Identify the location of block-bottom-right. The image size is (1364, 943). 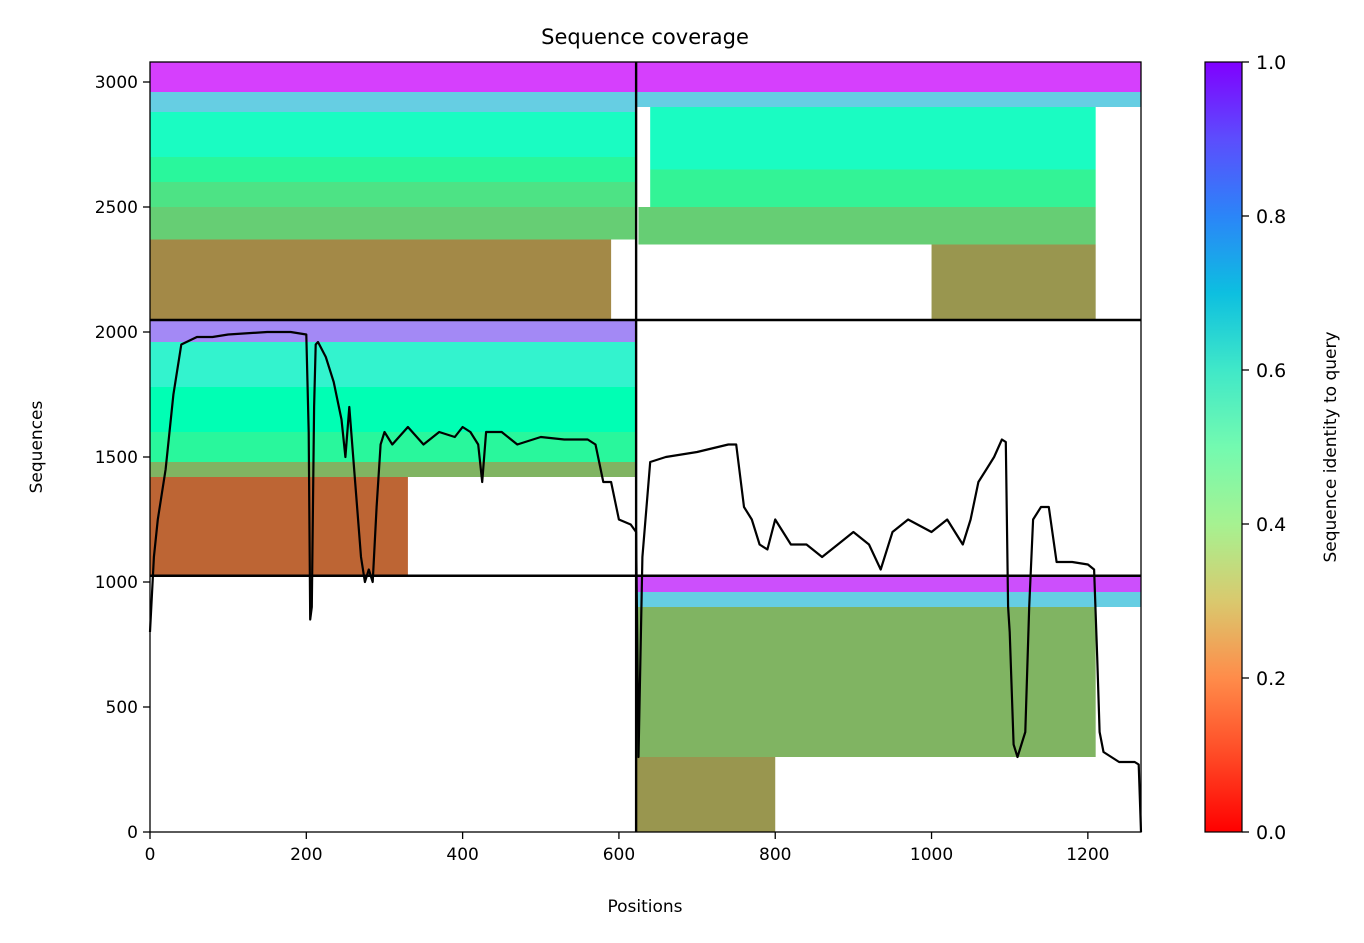
(888, 703).